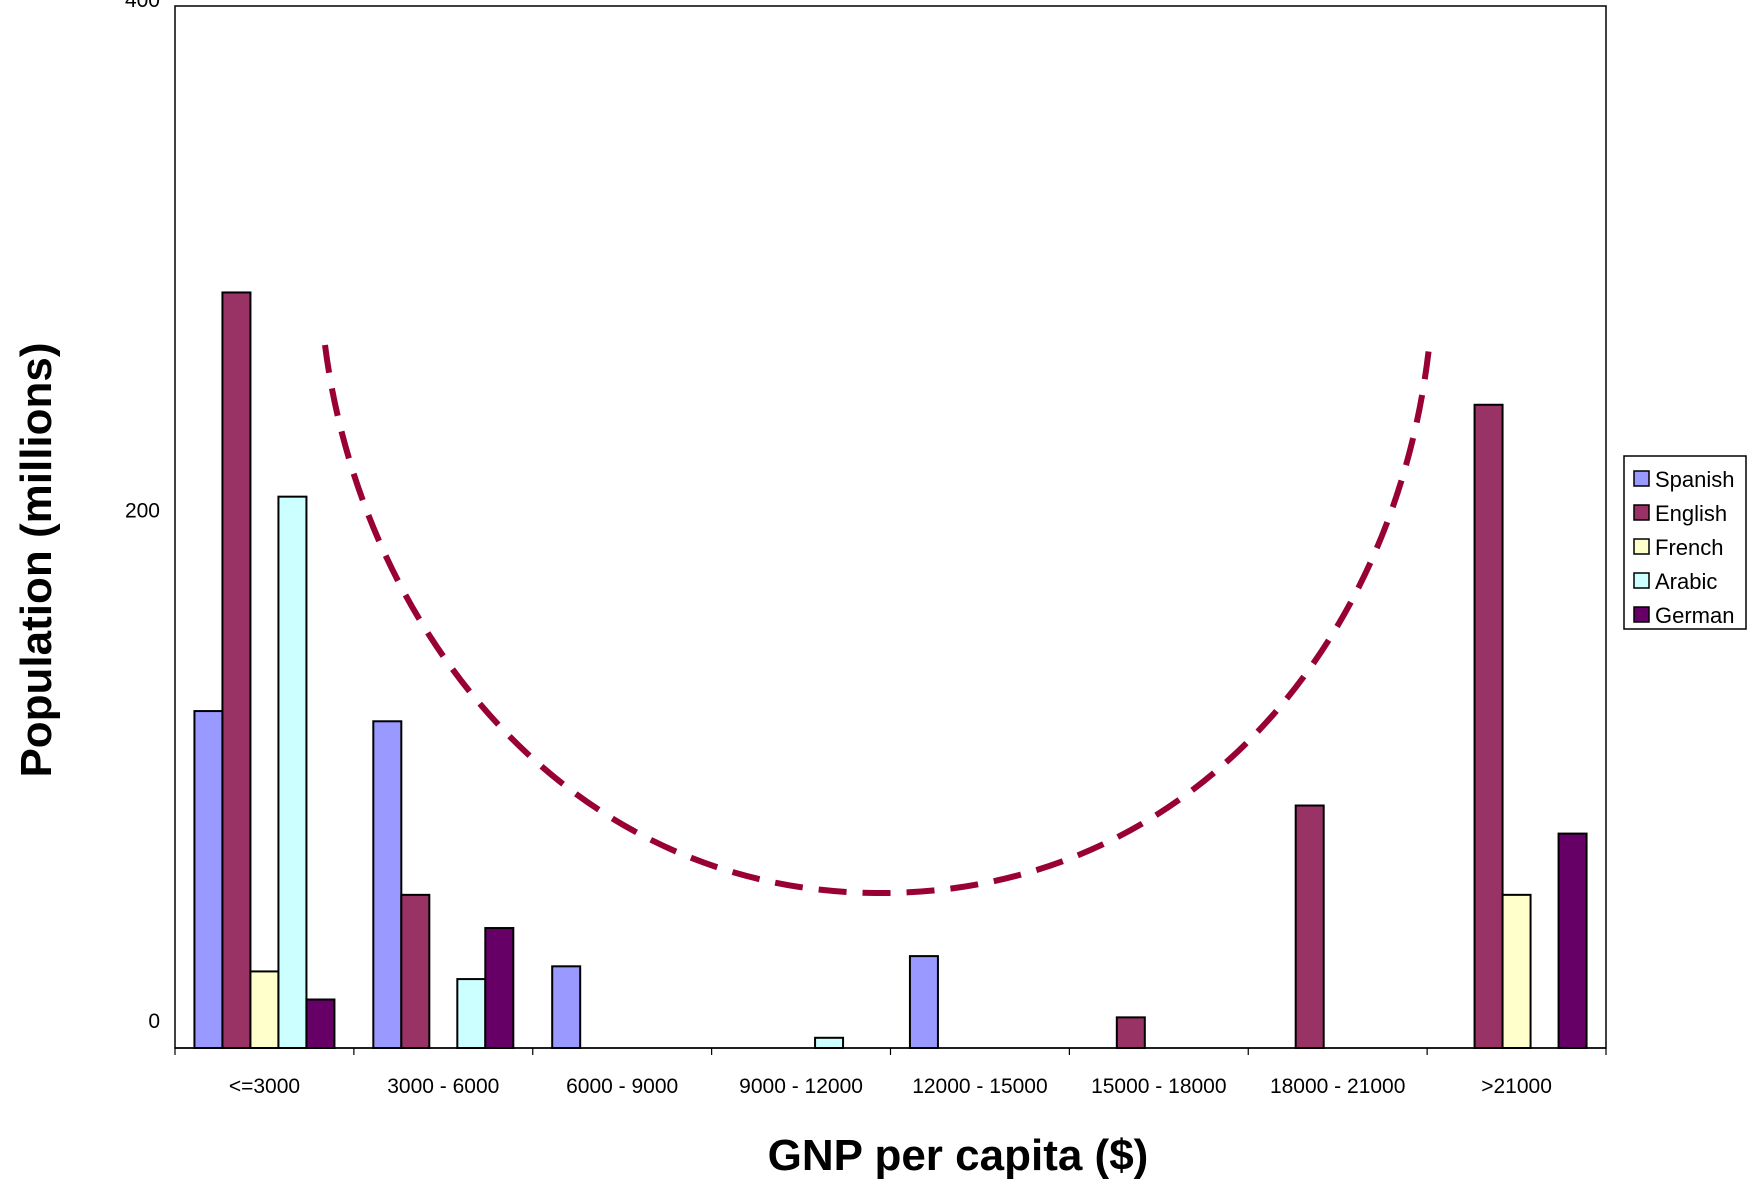  What do you see at coordinates (801, 1086) in the screenshot?
I see `x-tick-label: 9000 - 12000` at bounding box center [801, 1086].